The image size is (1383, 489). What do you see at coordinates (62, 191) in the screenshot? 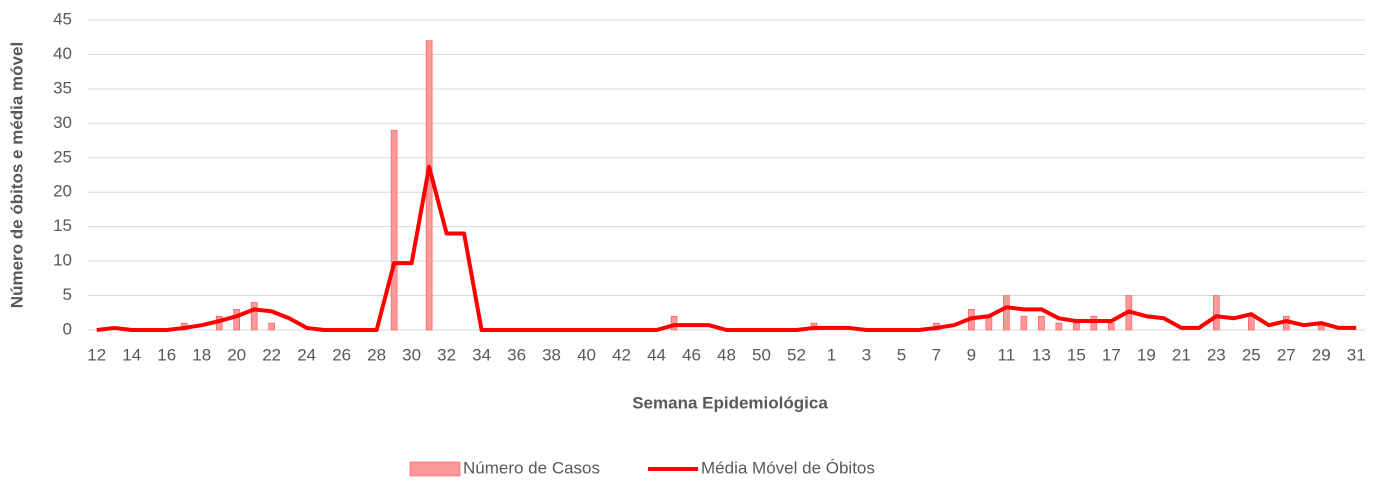
I see `y-tick-label: 20` at bounding box center [62, 191].